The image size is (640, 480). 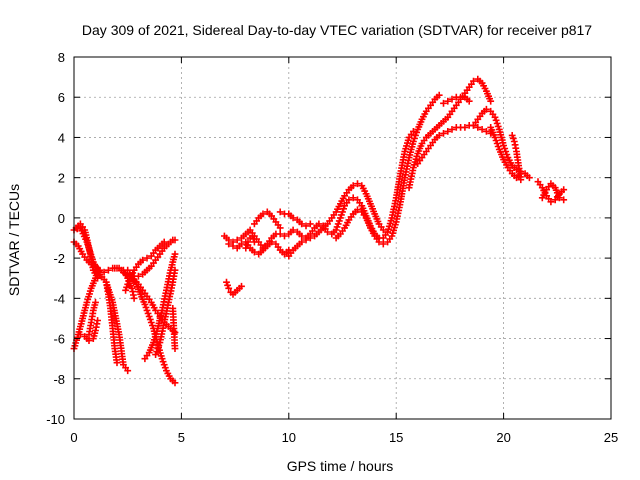 What do you see at coordinates (61, 57) in the screenshot?
I see `y-tick-label: 8` at bounding box center [61, 57].